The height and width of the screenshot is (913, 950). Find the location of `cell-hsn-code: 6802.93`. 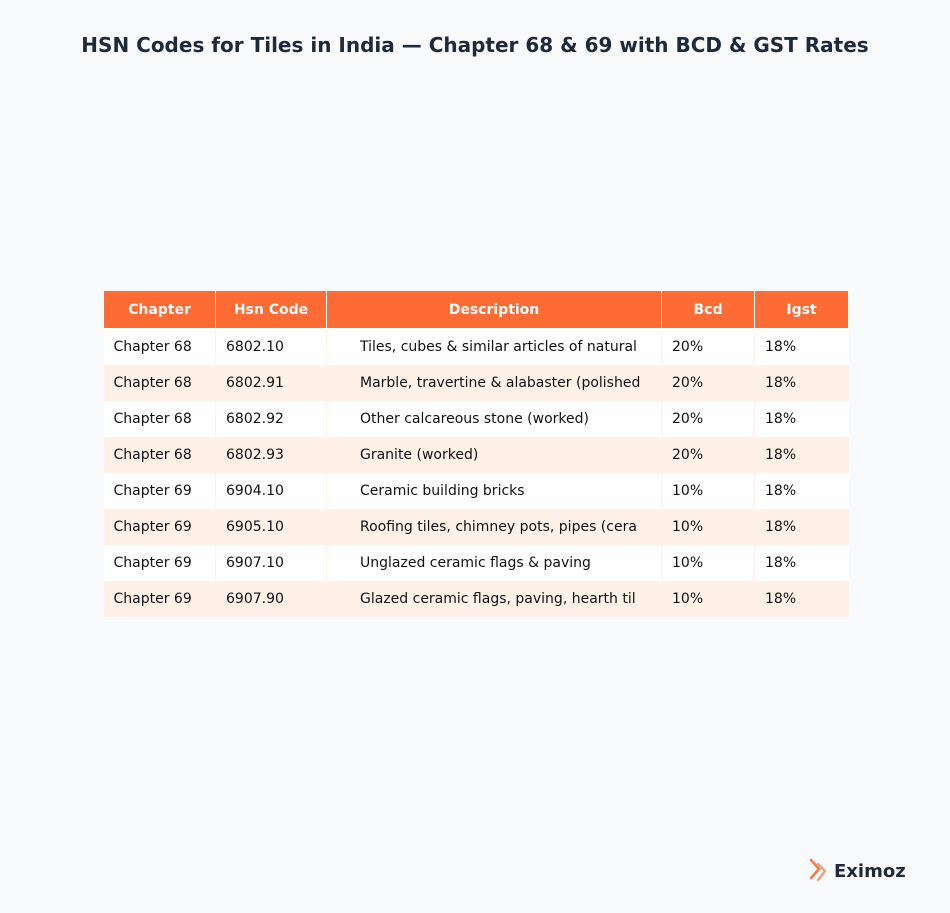

cell-hsn-code: 6802.93 is located at coordinates (271, 455).